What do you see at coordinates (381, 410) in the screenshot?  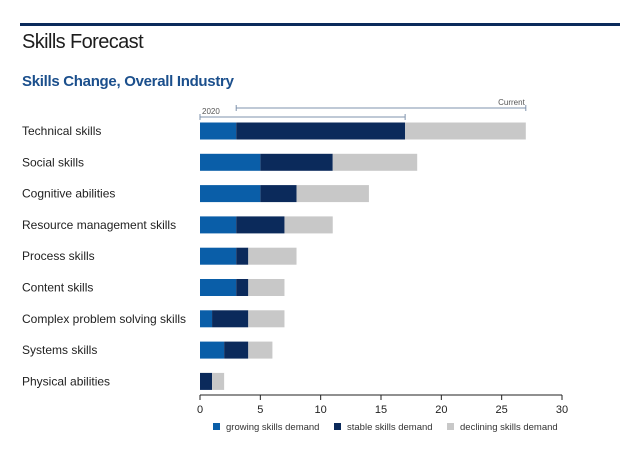 I see `x-tick-label: 15` at bounding box center [381, 410].